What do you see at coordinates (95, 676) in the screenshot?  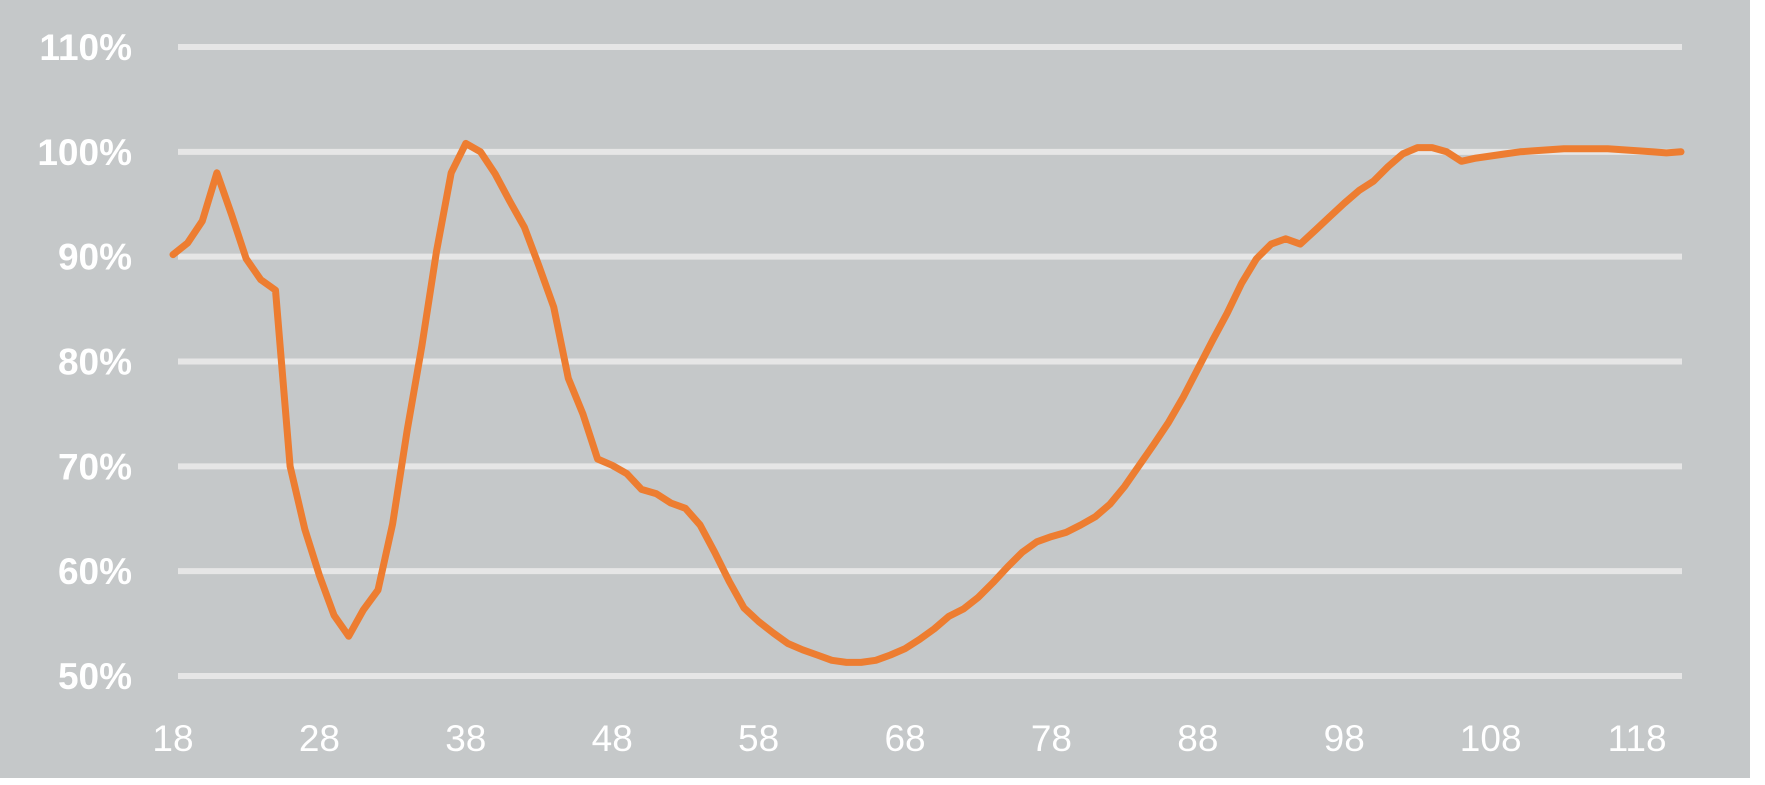 I see `y-tick-label-50: 50%` at bounding box center [95, 676].